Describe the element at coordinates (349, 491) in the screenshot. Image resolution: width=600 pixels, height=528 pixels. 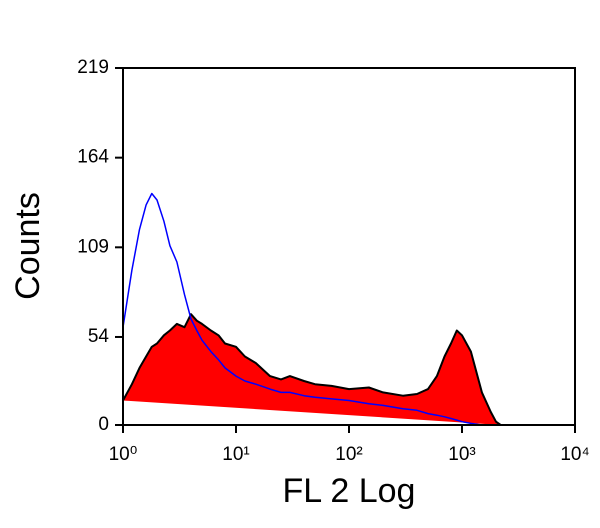
I see `x-axis-label: FL 2 Log` at that location.